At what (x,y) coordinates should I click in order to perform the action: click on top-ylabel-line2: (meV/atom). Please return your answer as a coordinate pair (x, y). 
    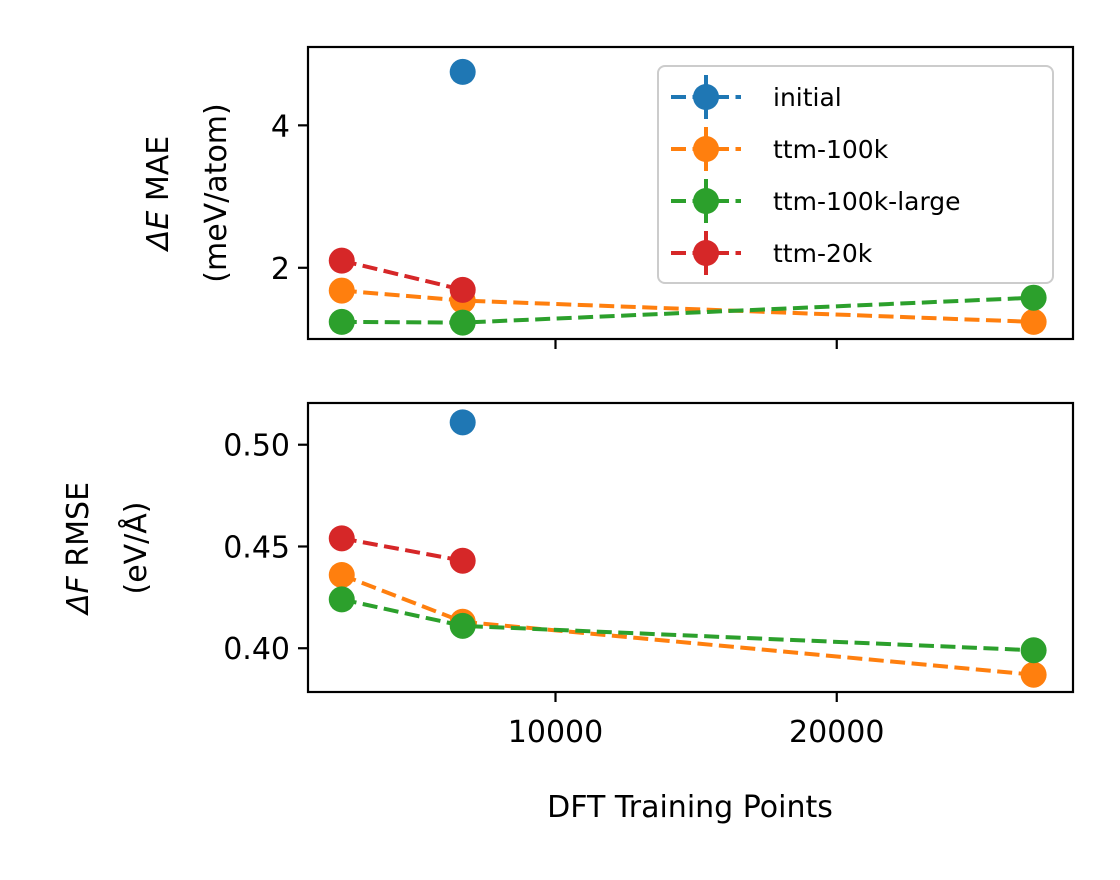
    Looking at the image, I should click on (216, 192).